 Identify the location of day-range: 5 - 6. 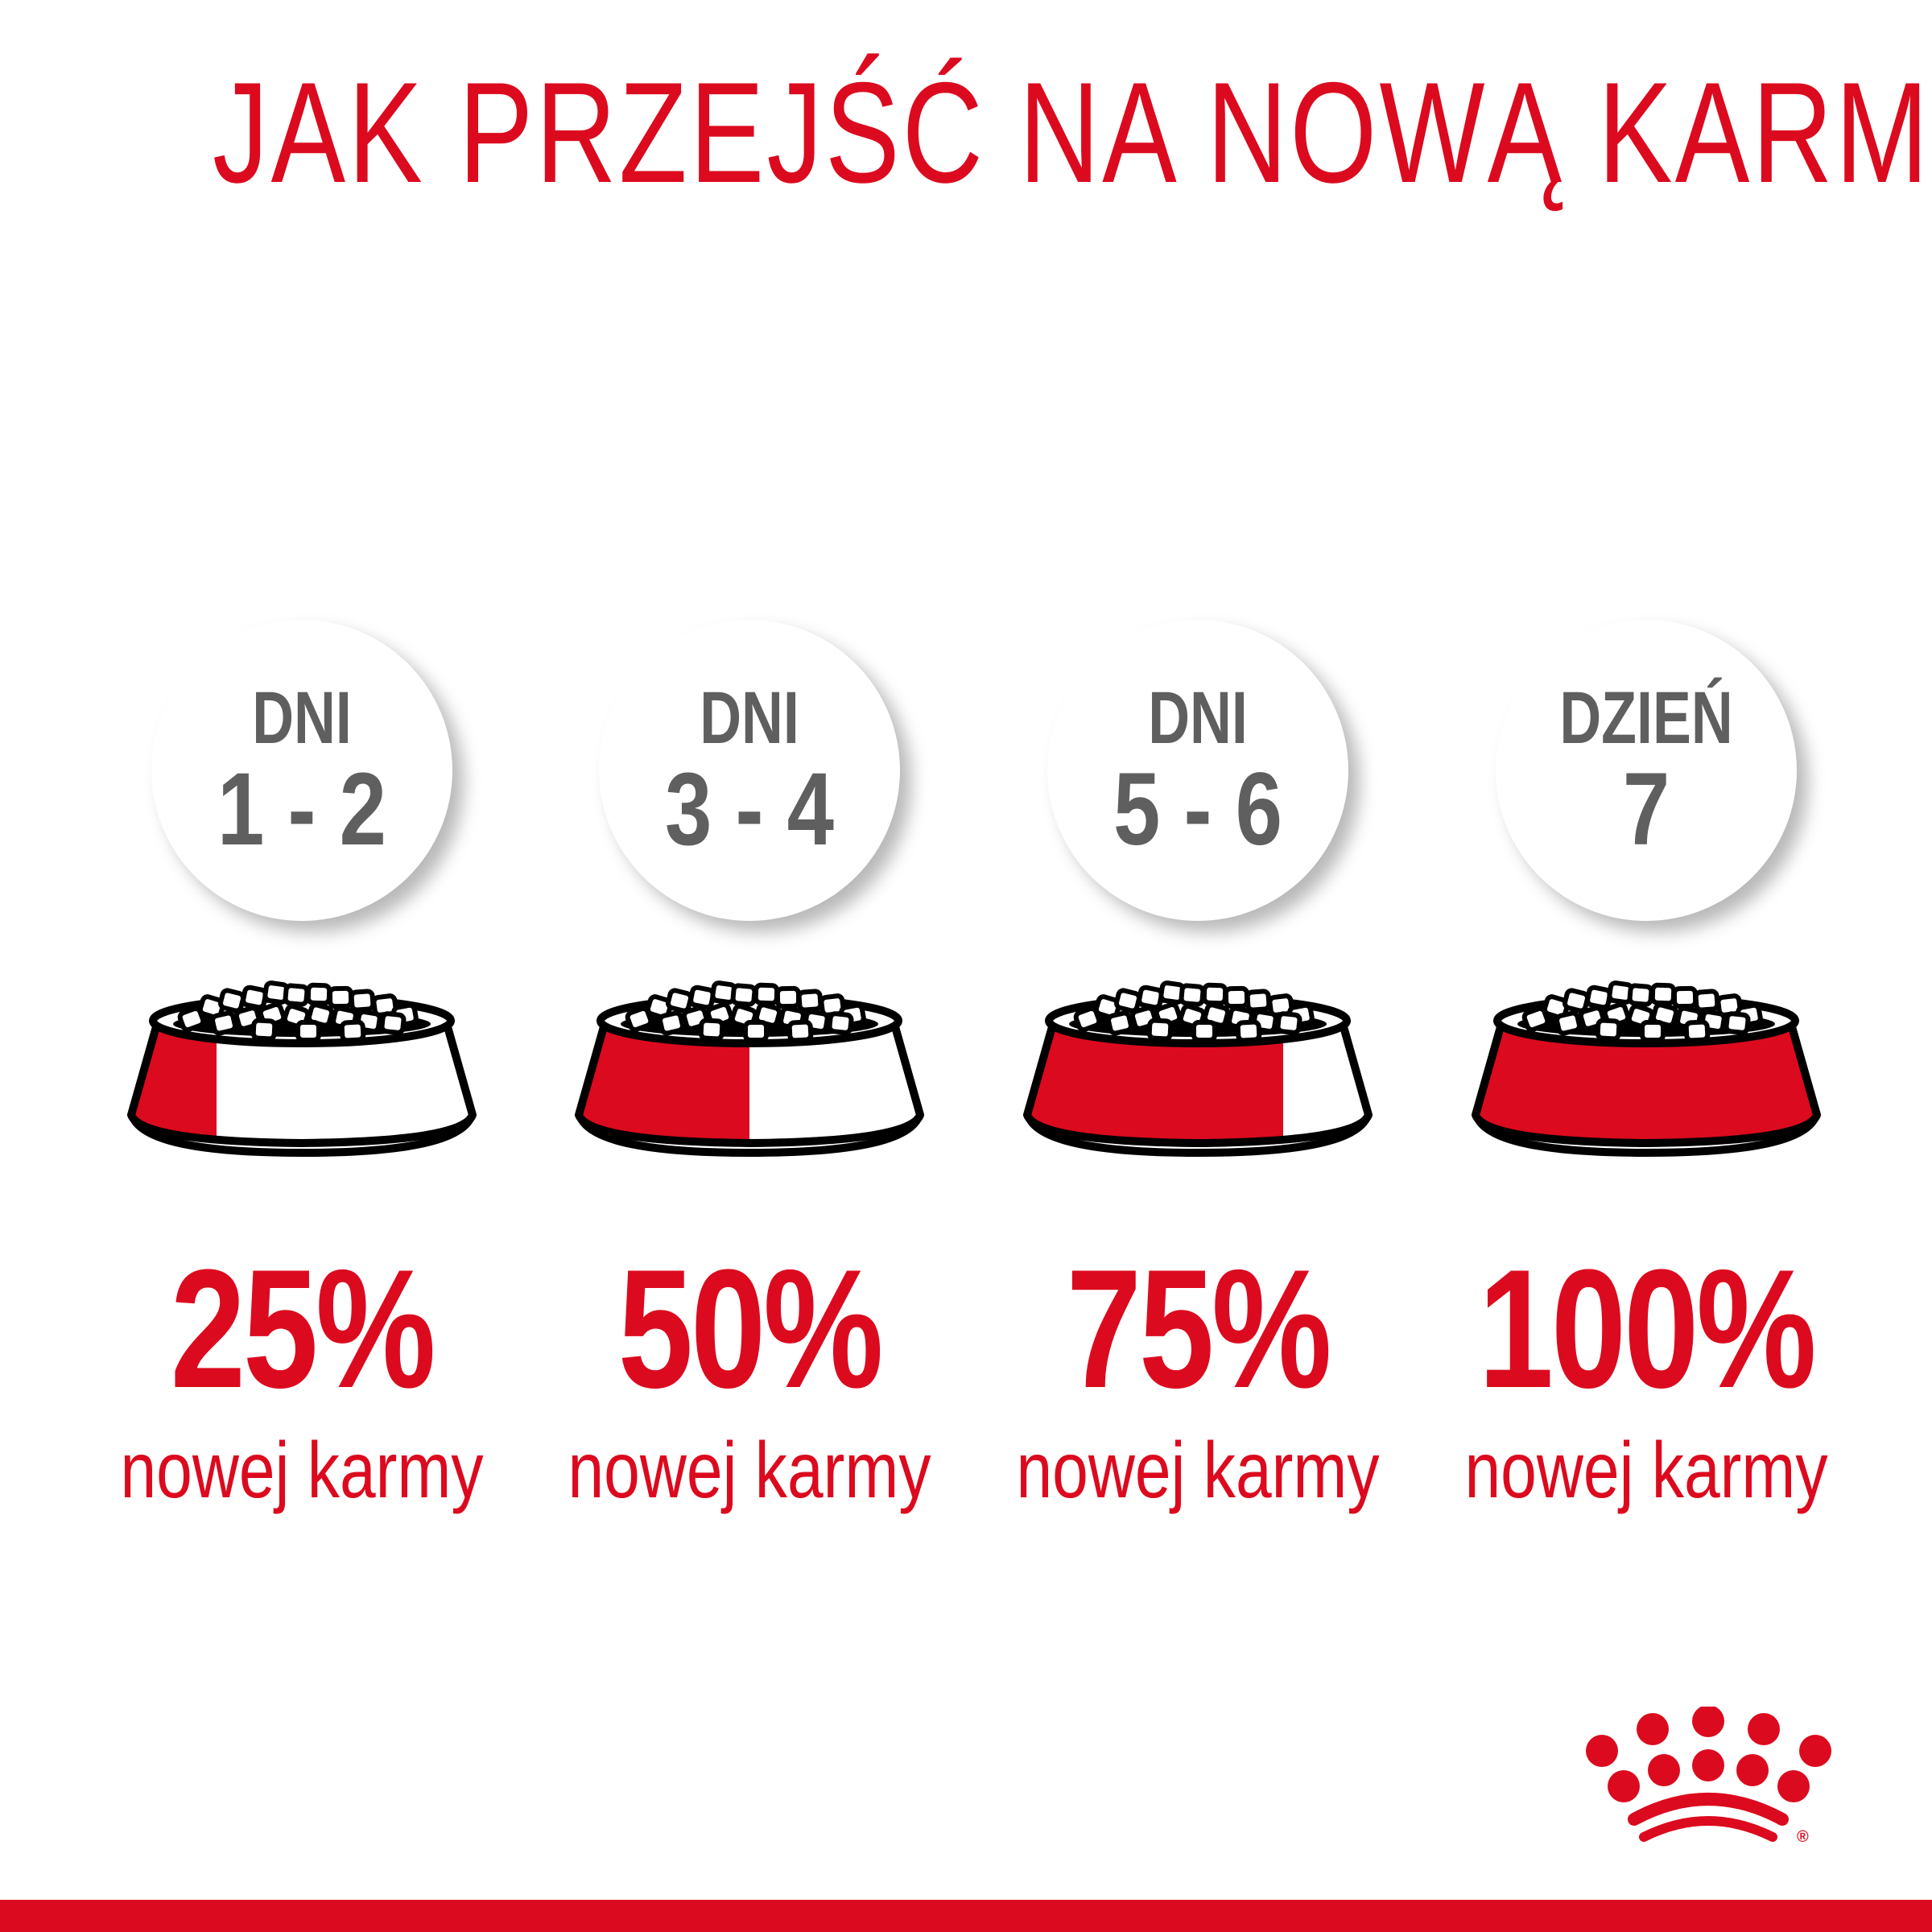
(1198, 809).